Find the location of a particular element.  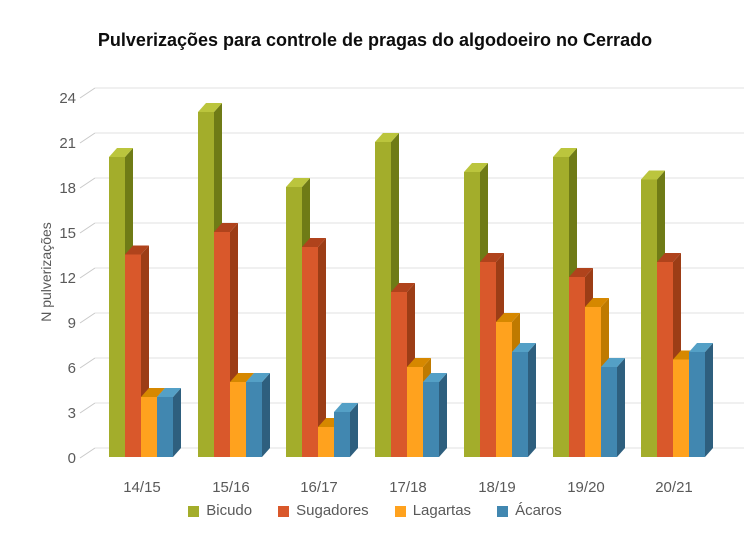

bar-sugadores-17/18 is located at coordinates (399, 374).